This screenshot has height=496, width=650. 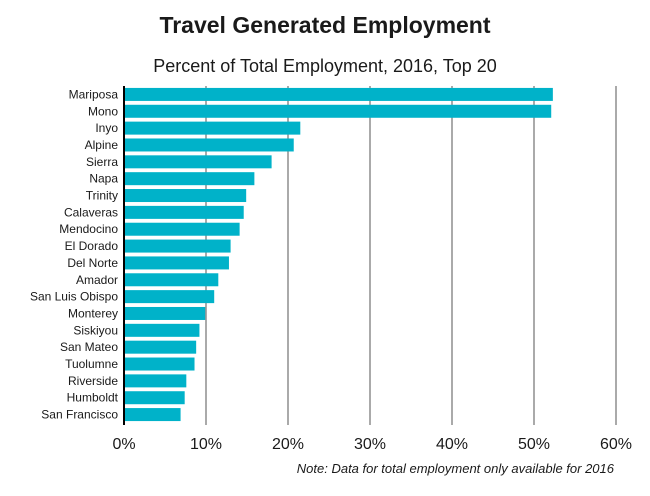 I want to click on category-label: Riverside, so click(x=93, y=381).